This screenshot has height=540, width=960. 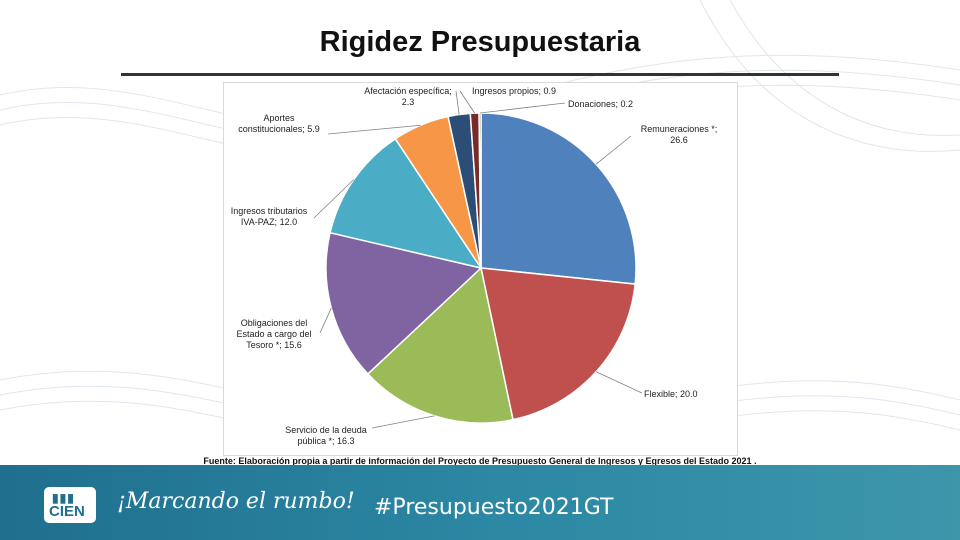 I want to click on slice-label: Afectación específica; 2.3, so click(x=408, y=96).